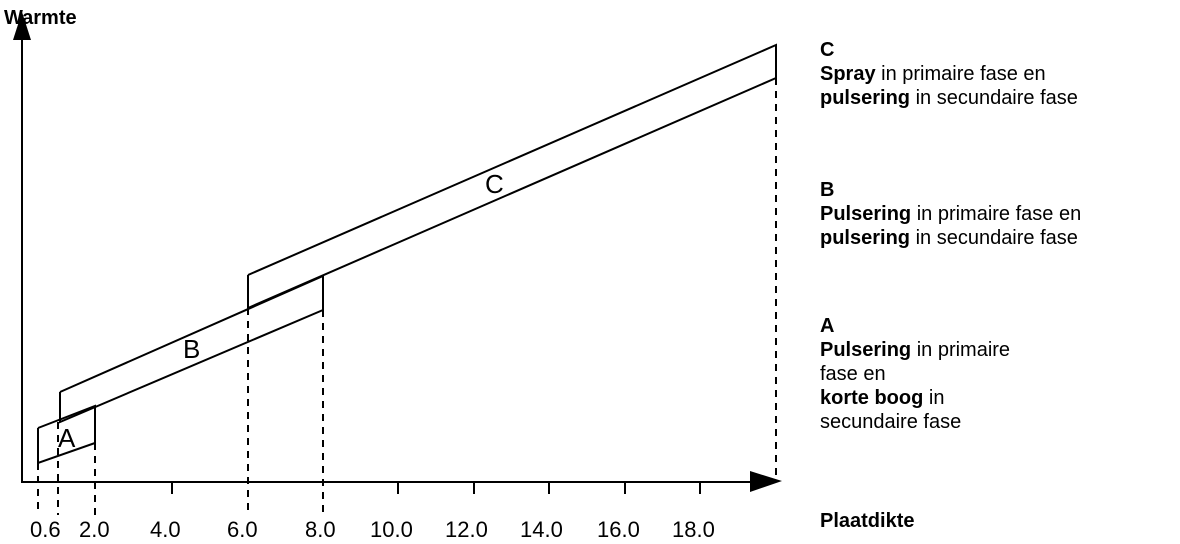  I want to click on tick-label: 10.0, so click(391, 529).